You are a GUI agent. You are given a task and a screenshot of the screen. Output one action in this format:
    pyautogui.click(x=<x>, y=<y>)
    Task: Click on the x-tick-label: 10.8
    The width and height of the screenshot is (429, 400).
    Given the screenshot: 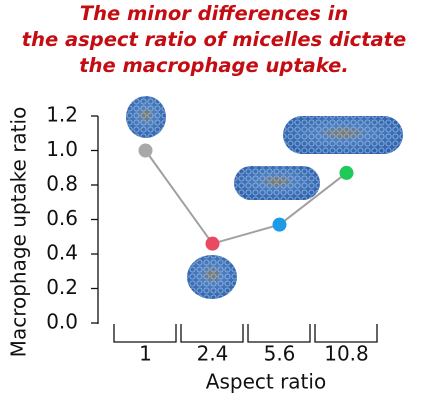 What is the action you would take?
    pyautogui.click(x=346, y=354)
    